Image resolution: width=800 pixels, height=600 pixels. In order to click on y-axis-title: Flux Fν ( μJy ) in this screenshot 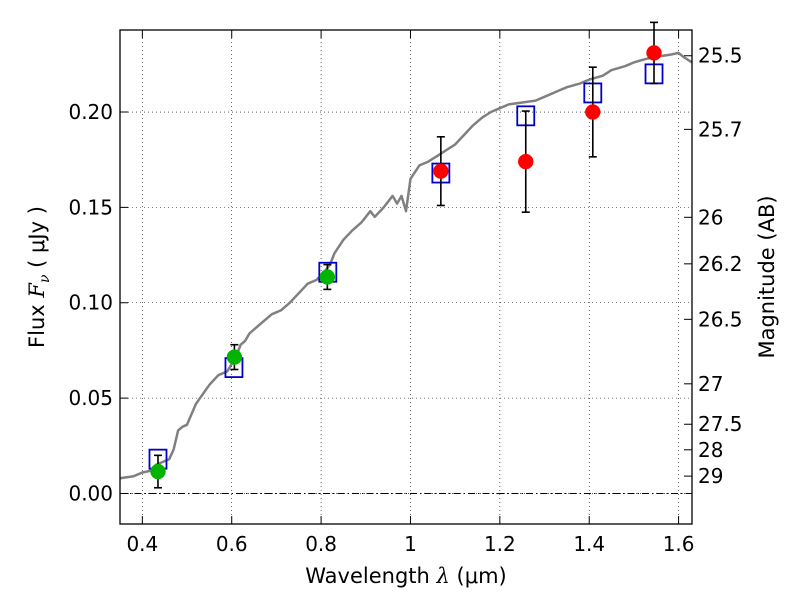, I will do `click(39, 277)`.